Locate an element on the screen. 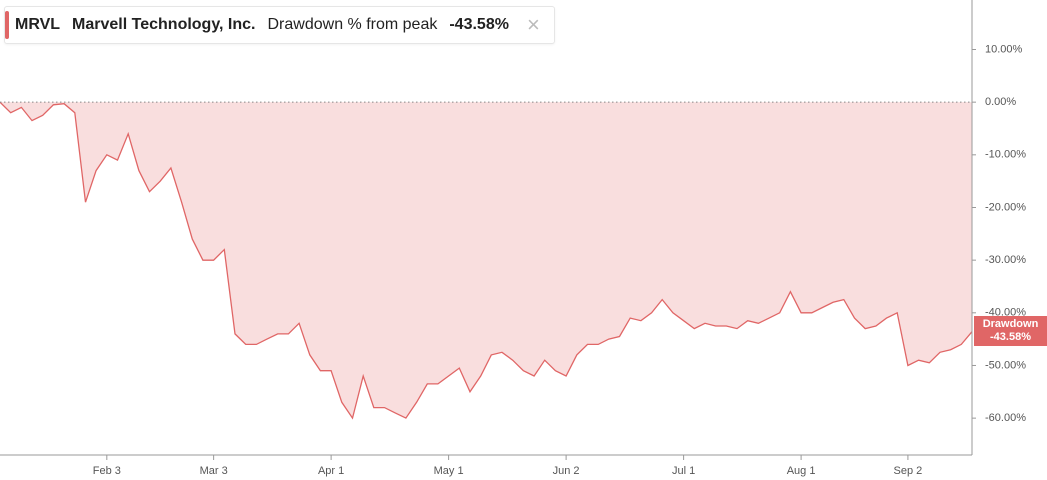 This screenshot has width=1047, height=480. current-value: -43.58% is located at coordinates (479, 24).